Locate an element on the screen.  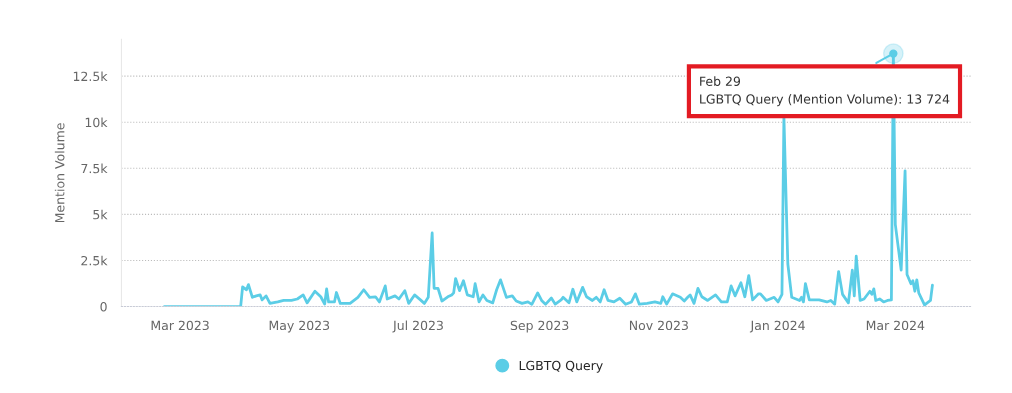
x-tick-label: Sep 2023 is located at coordinates (539, 326).